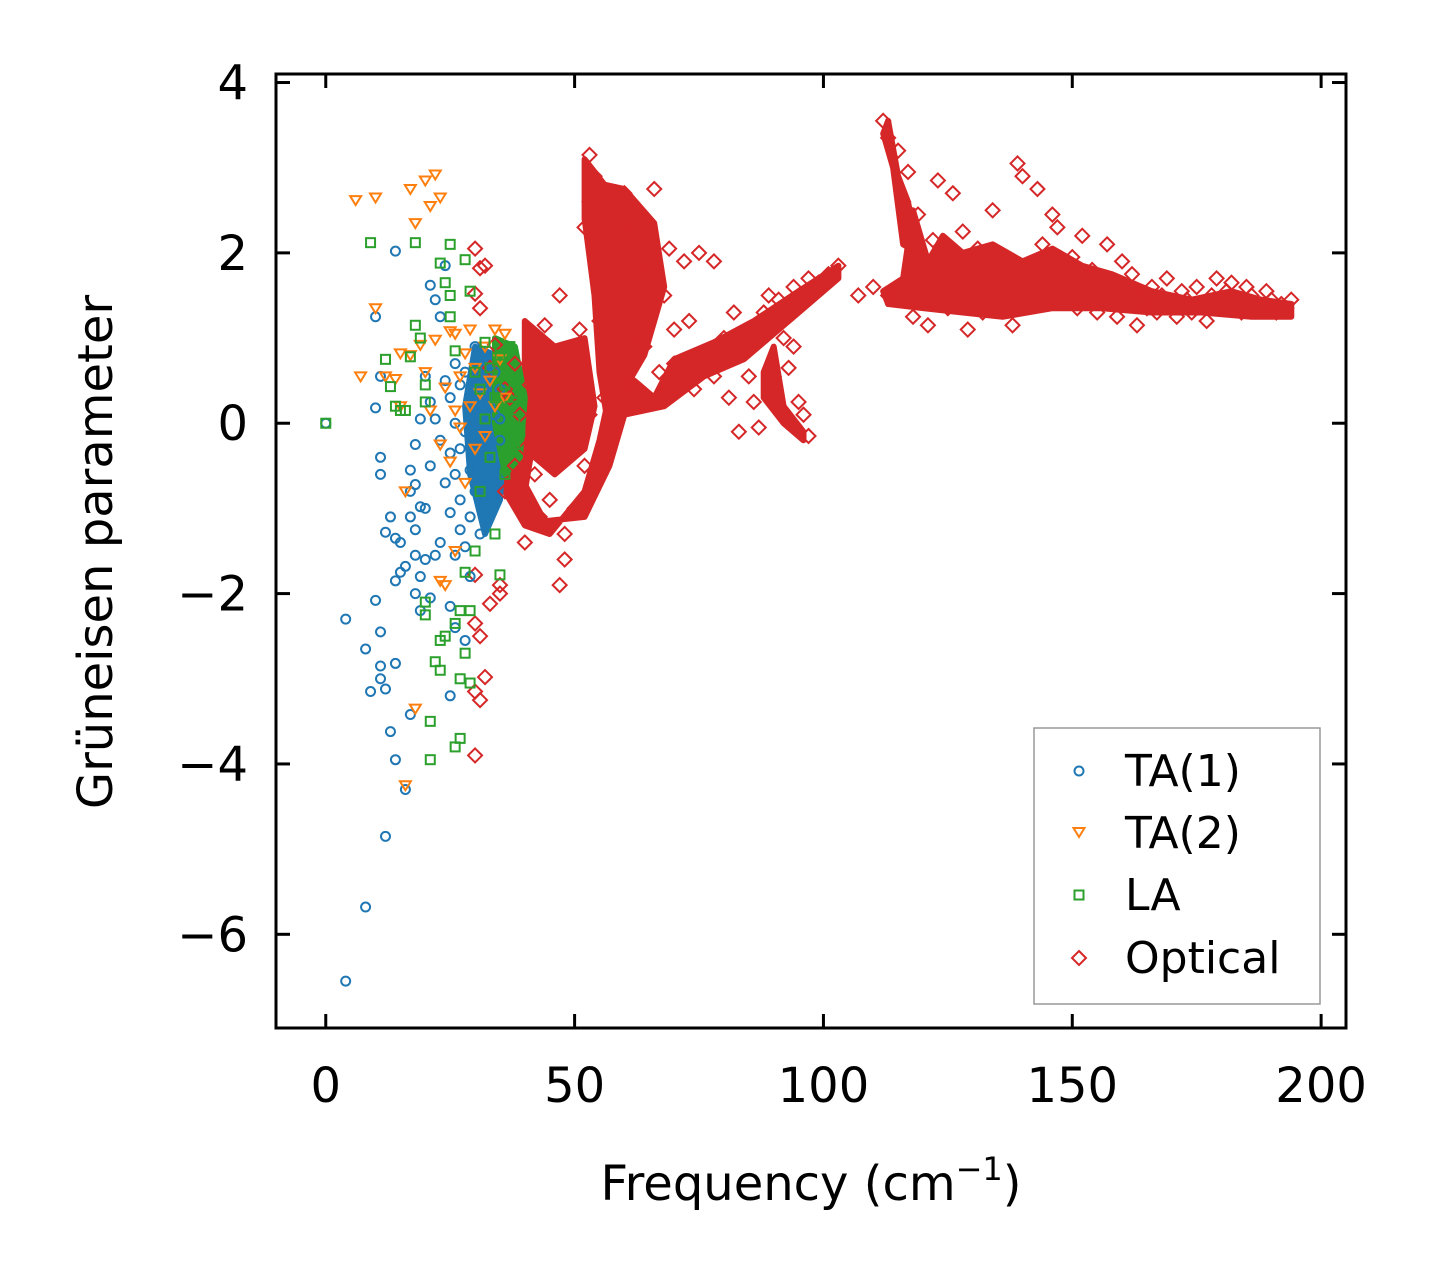 Image resolution: width=1439 pixels, height=1278 pixels. Describe the element at coordinates (1079, 833) in the screenshot. I see `legend-marker-ta2` at that location.